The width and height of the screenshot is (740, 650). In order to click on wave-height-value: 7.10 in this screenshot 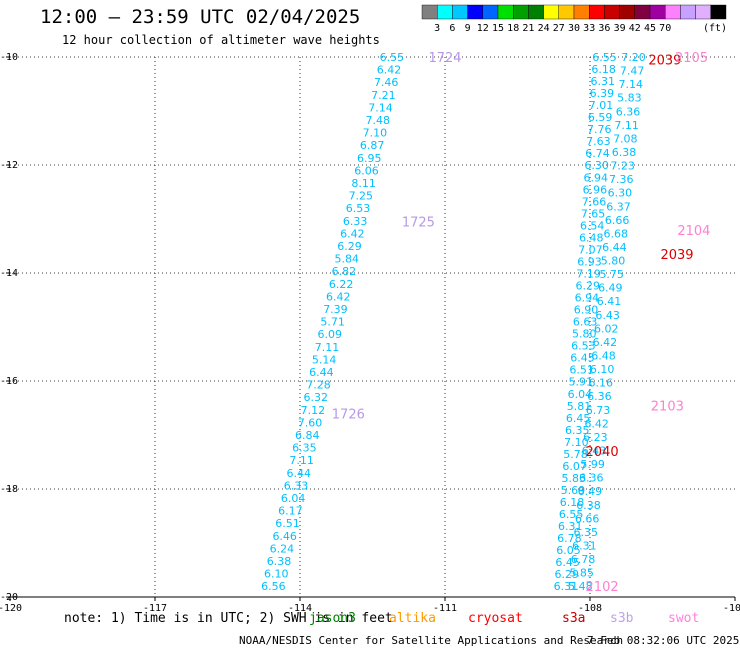, I will do `click(375, 133)`.